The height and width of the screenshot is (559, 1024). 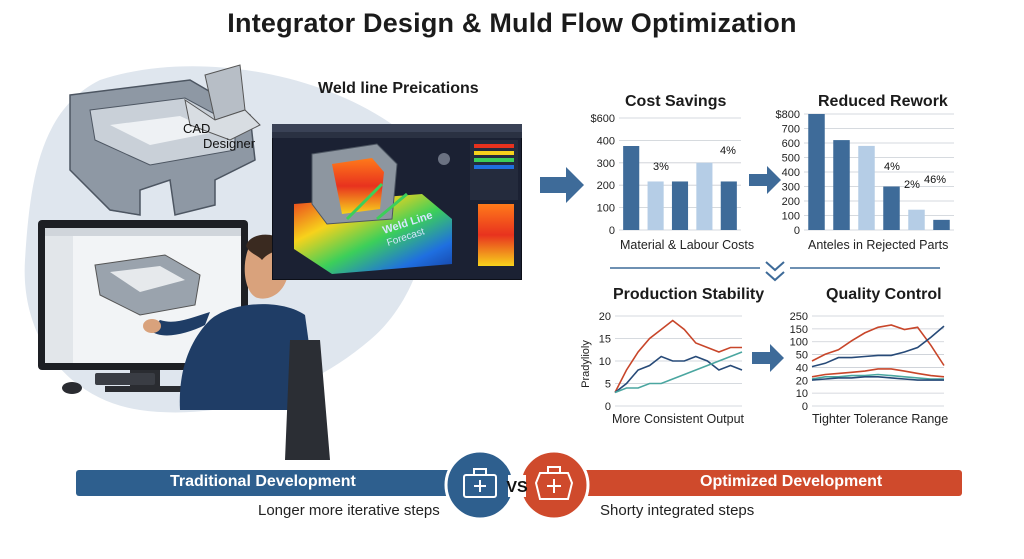 What do you see at coordinates (791, 481) in the screenshot?
I see `optimized-label: Optimized Development` at bounding box center [791, 481].